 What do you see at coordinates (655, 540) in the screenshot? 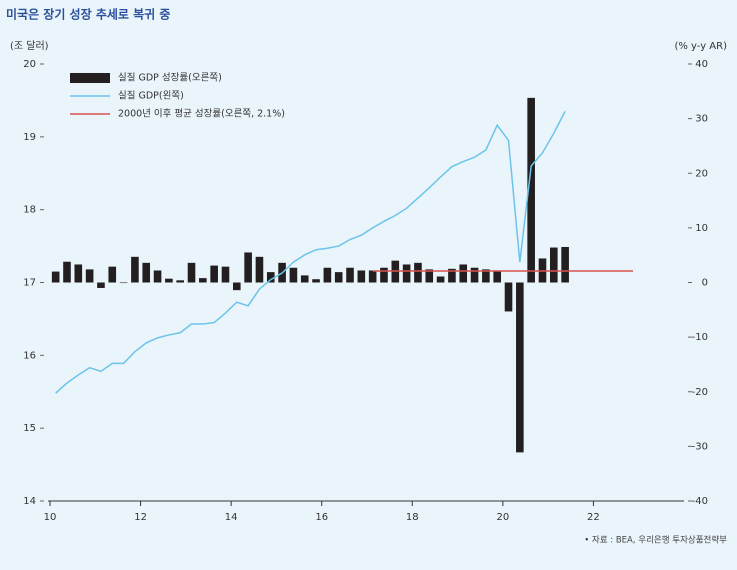
I see `source: • 자료 : BEA, 우리은행 투자상품전략부` at bounding box center [655, 540].